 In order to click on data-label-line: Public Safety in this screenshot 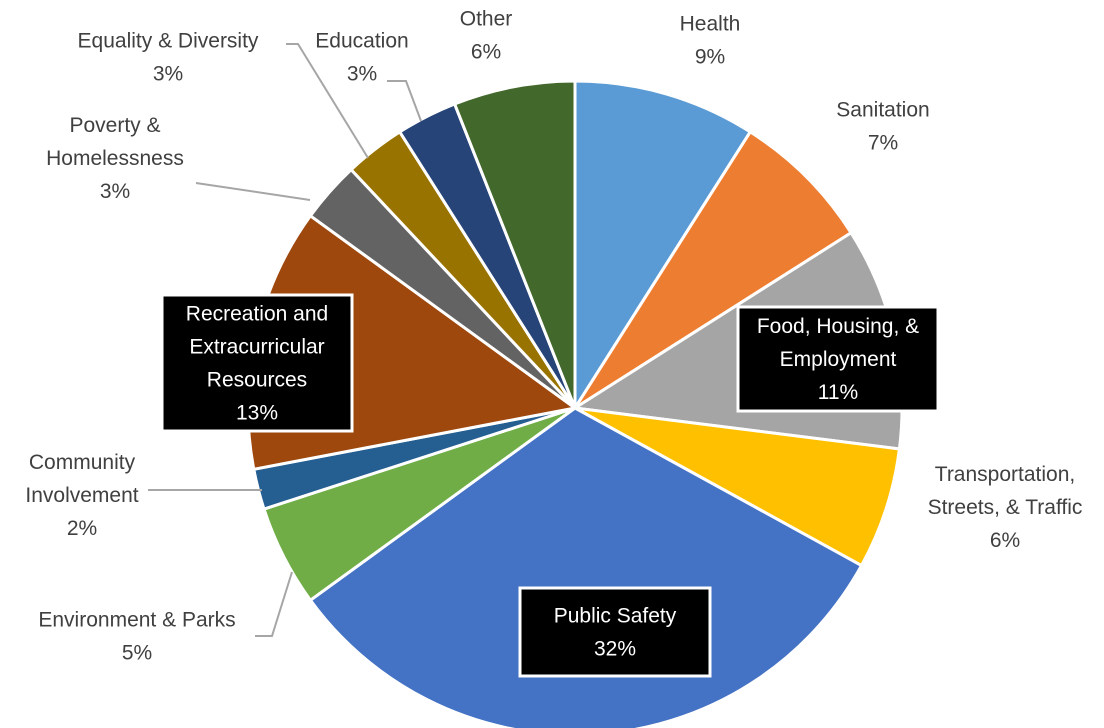, I will do `click(615, 616)`.